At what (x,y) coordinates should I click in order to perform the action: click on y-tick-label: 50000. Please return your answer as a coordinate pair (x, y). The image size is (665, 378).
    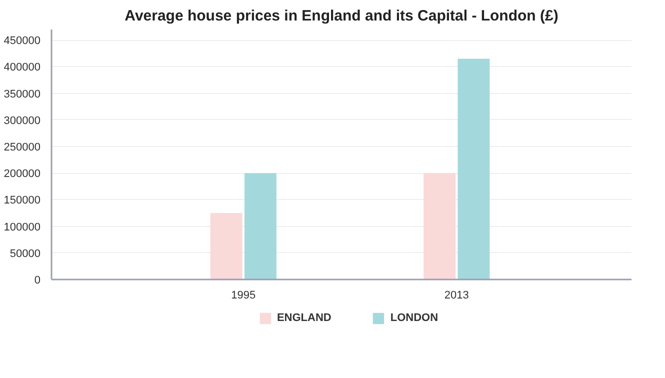
    Looking at the image, I should click on (25, 254).